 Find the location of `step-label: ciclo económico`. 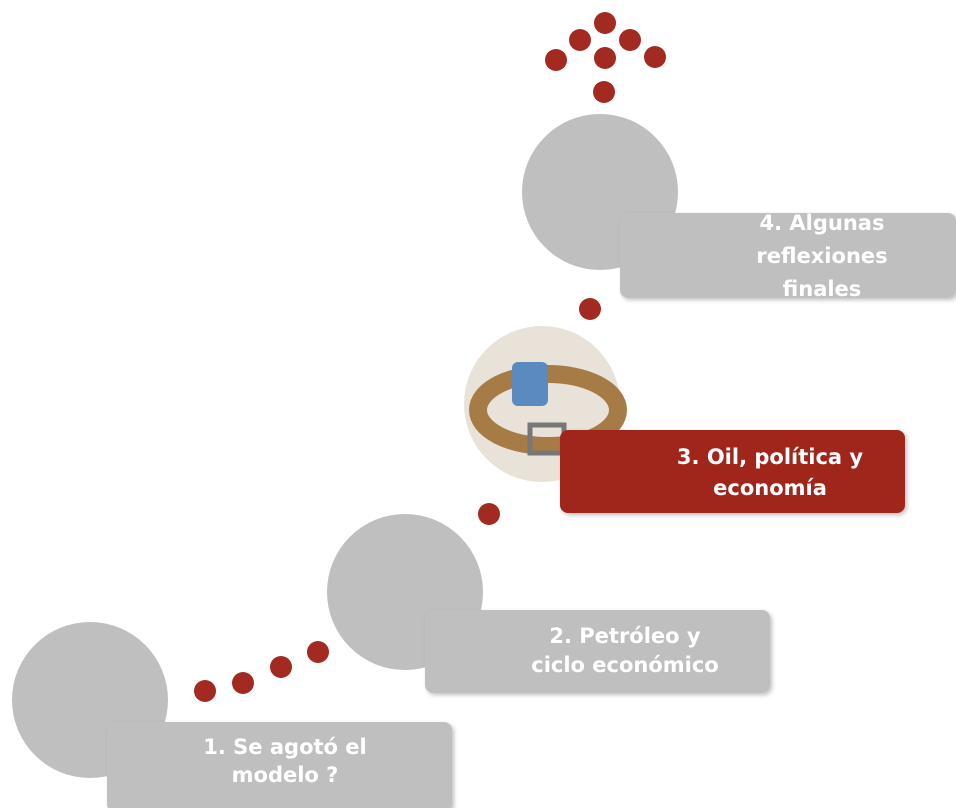

step-label: ciclo económico is located at coordinates (624, 665).